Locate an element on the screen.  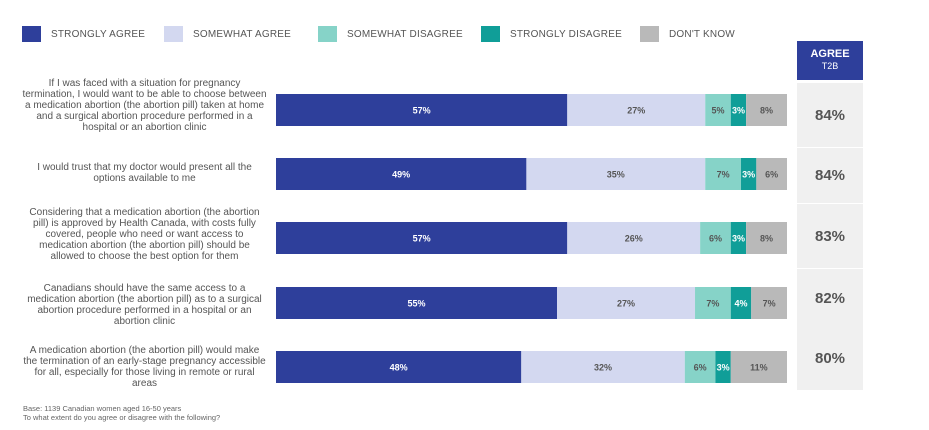
t2b-cell: 80% is located at coordinates (830, 358).